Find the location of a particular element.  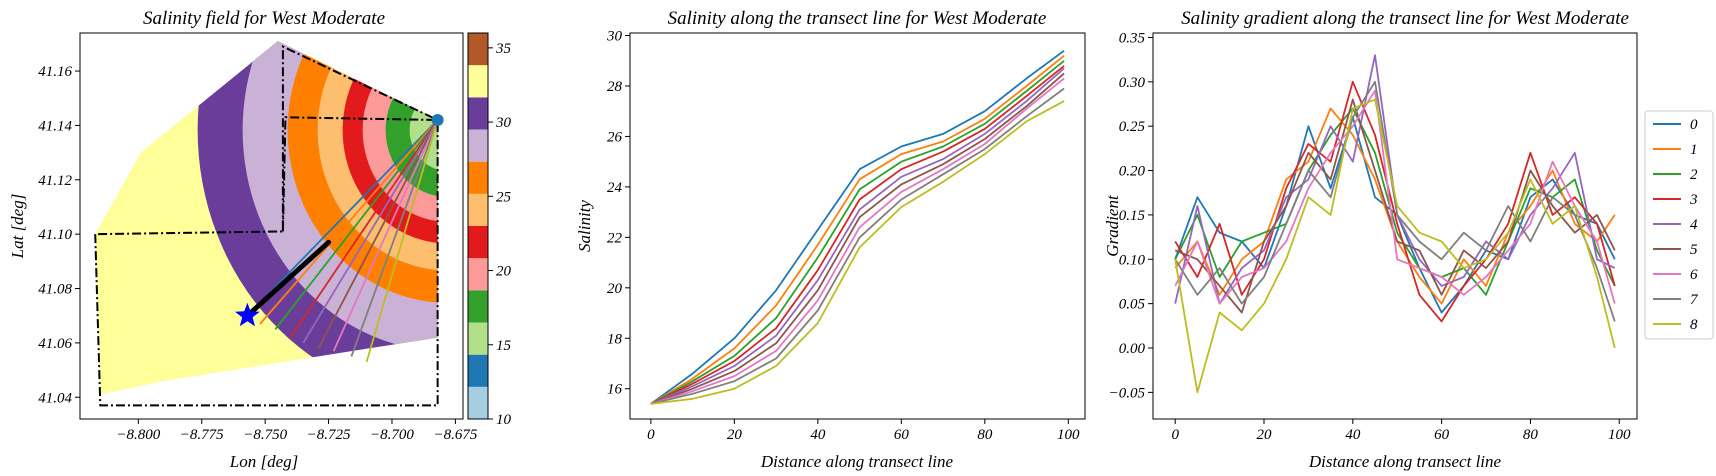

gradient-xlabel: Distance along transect line is located at coordinates (1405, 461).